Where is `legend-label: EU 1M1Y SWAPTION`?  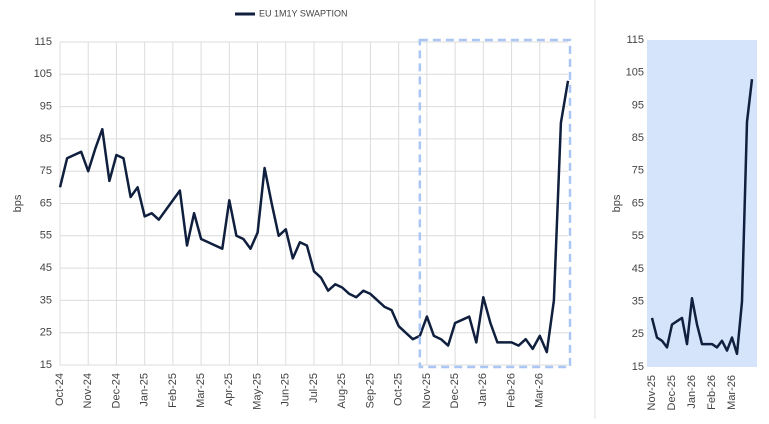
legend-label: EU 1M1Y SWAPTION is located at coordinates (303, 13).